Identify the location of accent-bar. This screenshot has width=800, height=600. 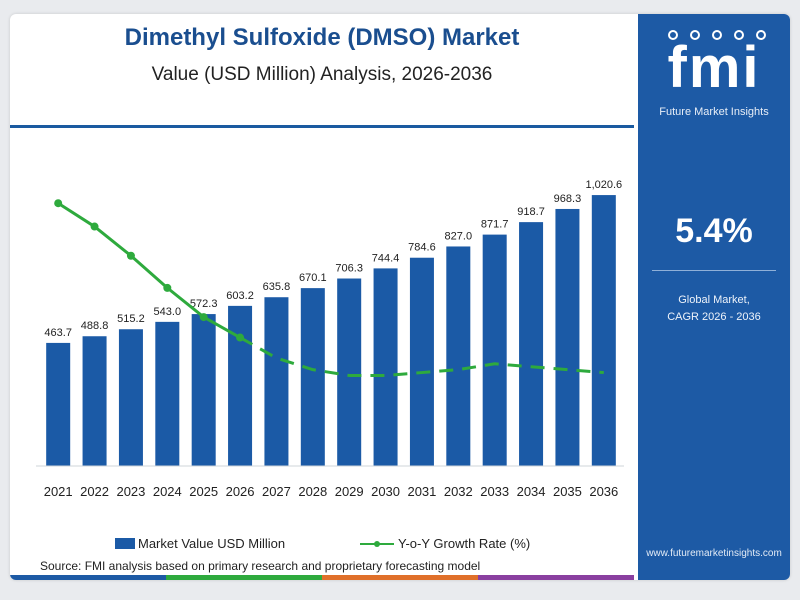
(322, 577).